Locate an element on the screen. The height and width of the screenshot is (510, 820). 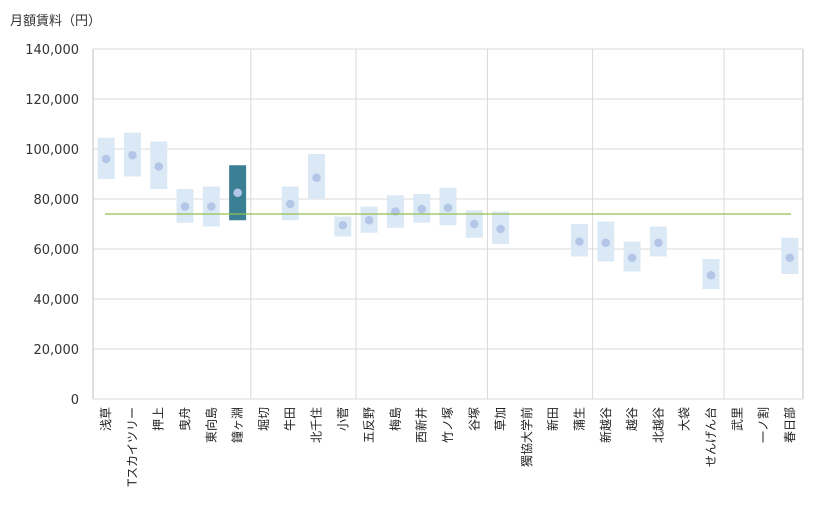
x-tick-label: 一ノ割 is located at coordinates (763, 425).